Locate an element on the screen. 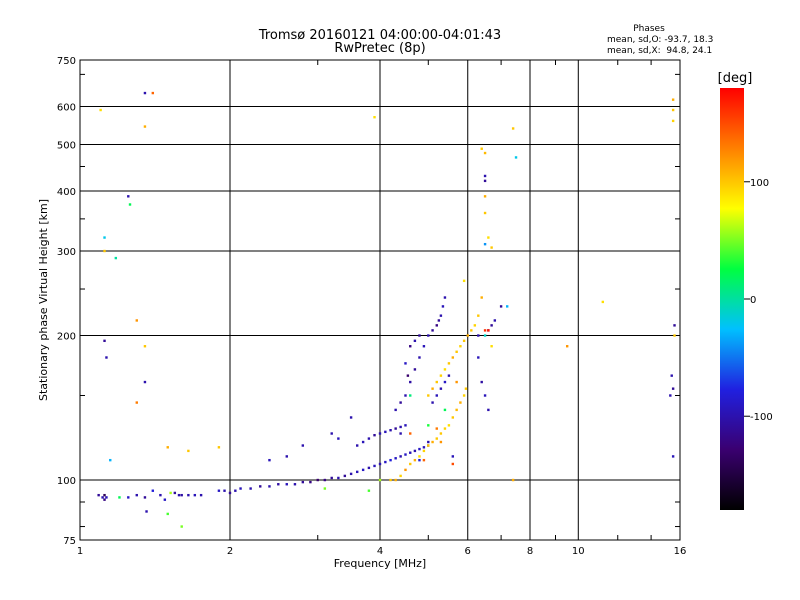  chart-subtitle: RwPretec (8p) is located at coordinates (379, 48).